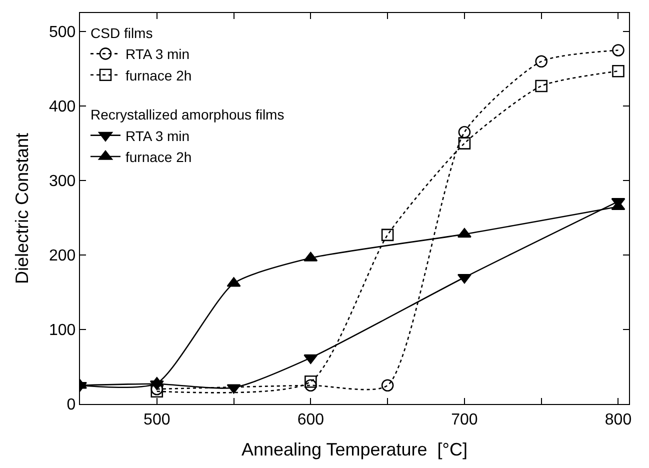 Image resolution: width=649 pixels, height=468 pixels. Describe the element at coordinates (121, 32) in the screenshot. I see `annotation: CSD films` at that location.